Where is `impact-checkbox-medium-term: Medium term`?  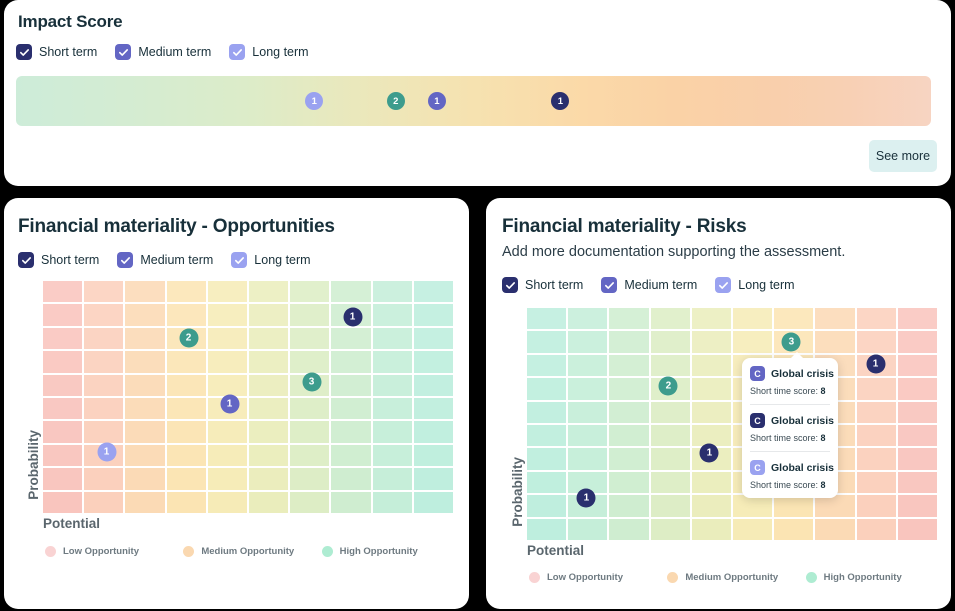
impact-checkbox-medium-term: Medium term is located at coordinates (163, 52).